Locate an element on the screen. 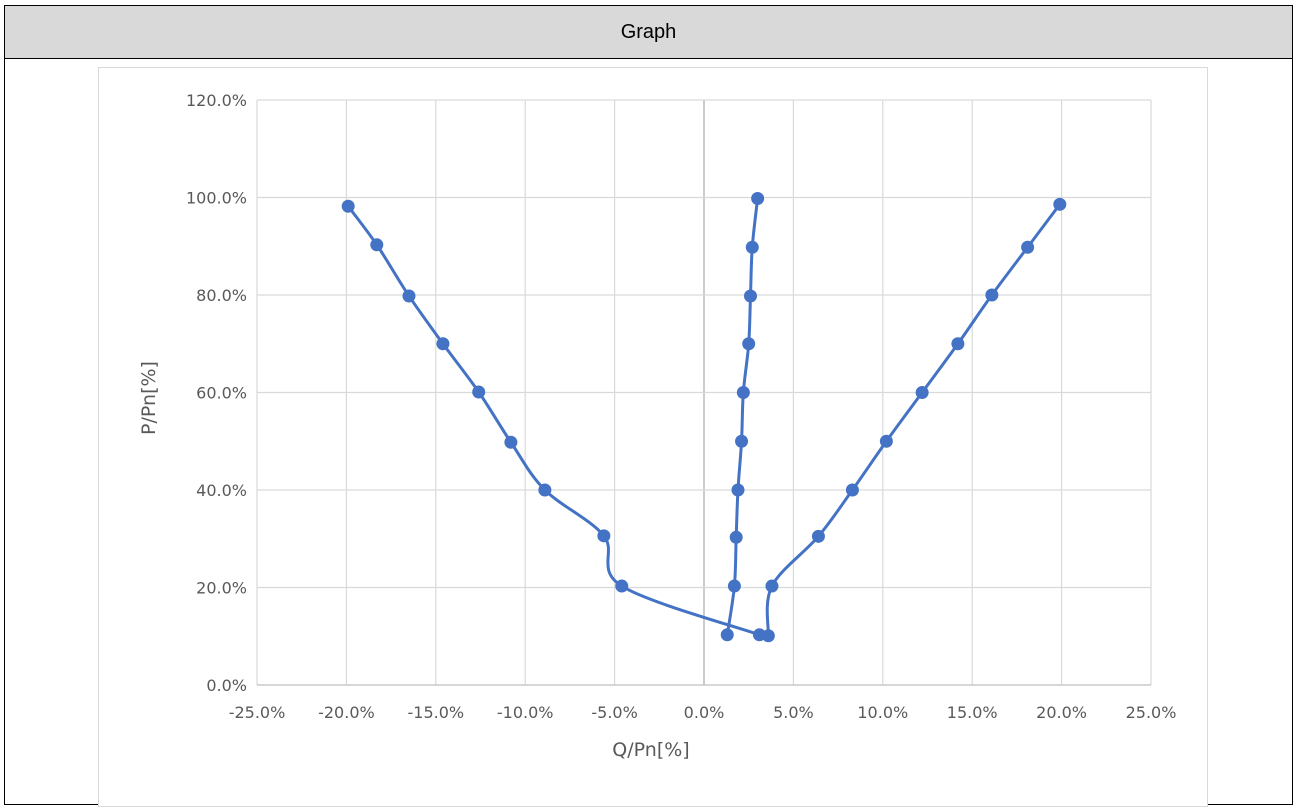  x-axis-label: Q/Pn[%] is located at coordinates (650, 750).